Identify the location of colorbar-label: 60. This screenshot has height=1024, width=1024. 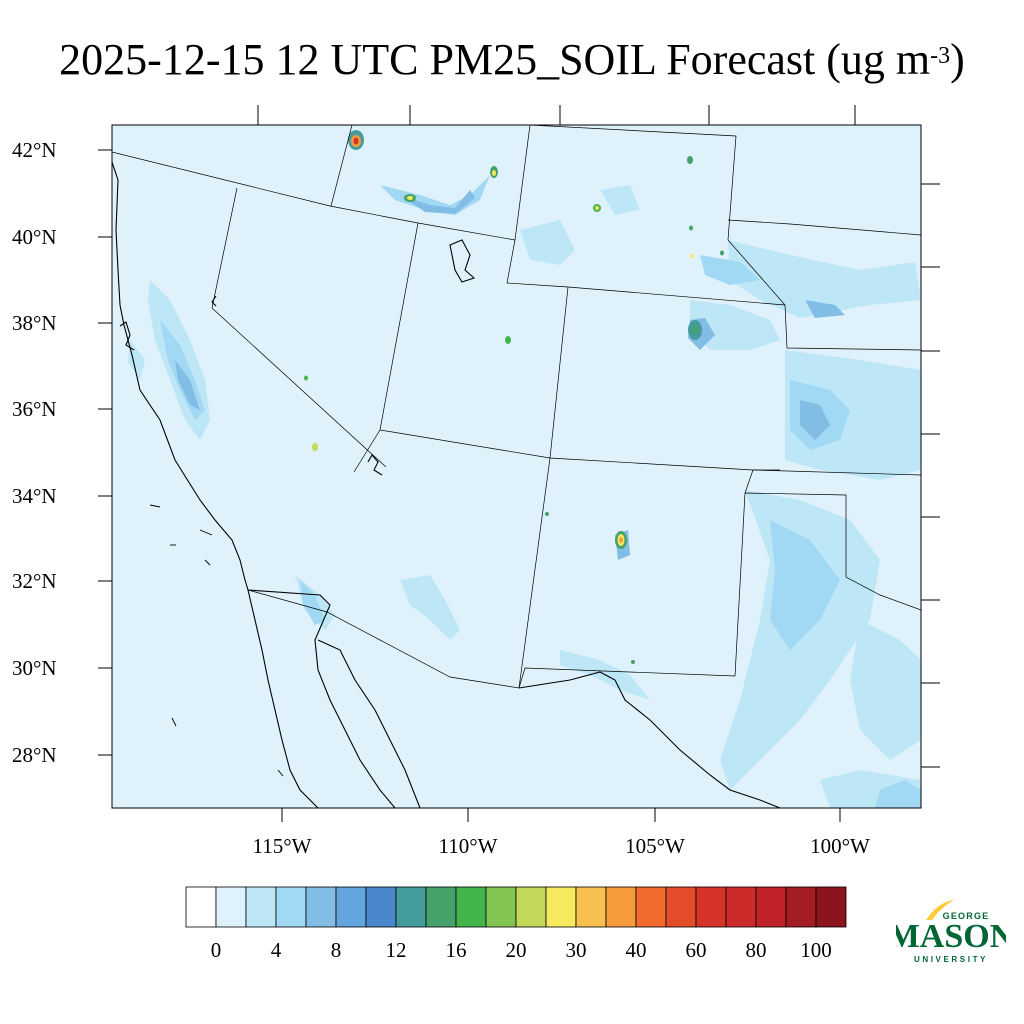
(696, 950).